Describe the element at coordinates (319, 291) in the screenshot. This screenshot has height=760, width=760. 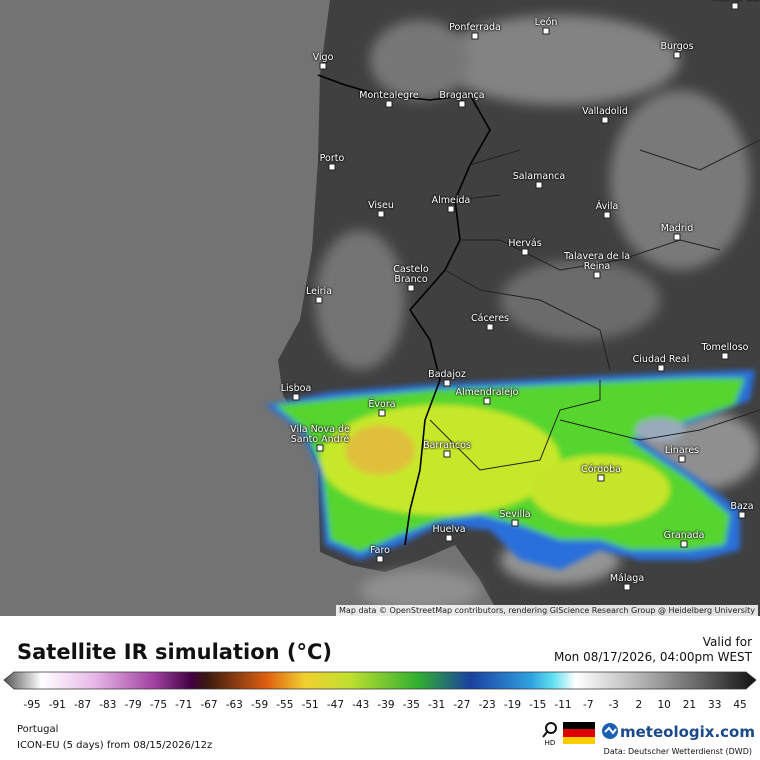
I see `city-label: Leiria` at that location.